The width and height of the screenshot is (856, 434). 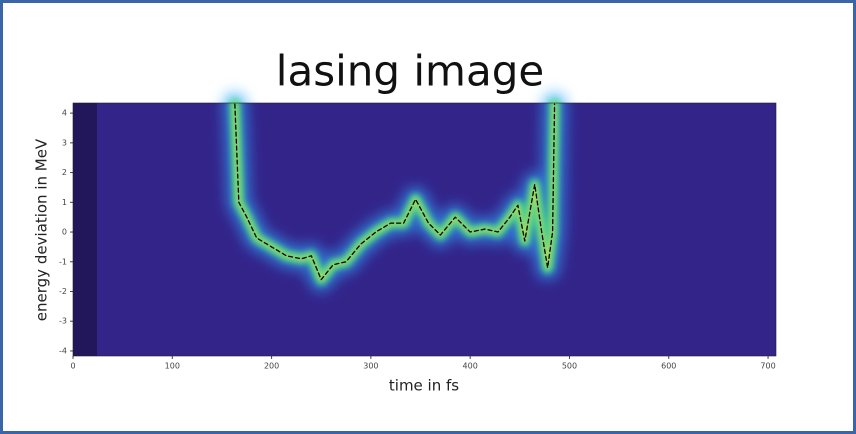 I want to click on y-tick-label: 1, so click(x=64, y=202).